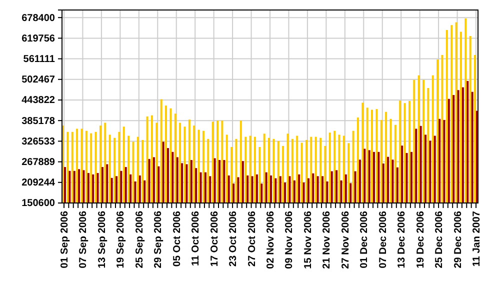  What do you see at coordinates (39, 80) in the screenshot?
I see `y-tick-label: 502467` at bounding box center [39, 80].